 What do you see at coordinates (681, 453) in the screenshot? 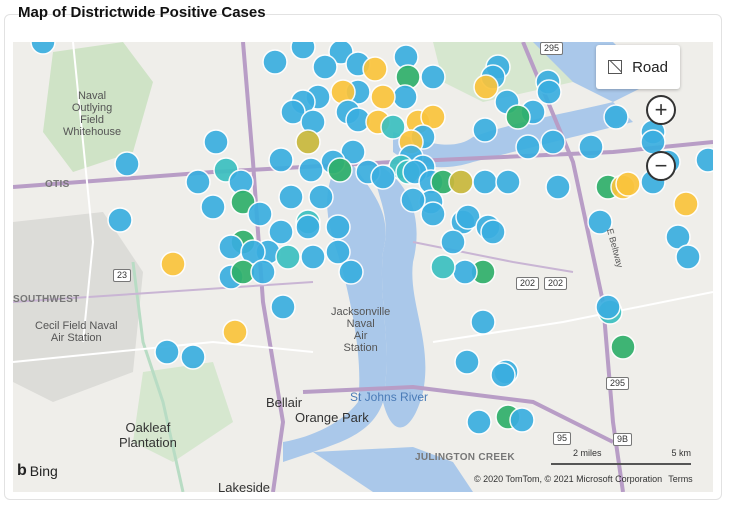
I see `scale-km: 5 km` at bounding box center [681, 453].